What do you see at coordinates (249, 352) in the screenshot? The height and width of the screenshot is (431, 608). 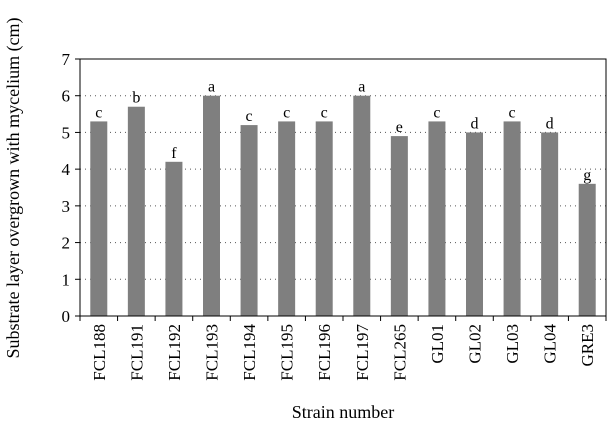 I see `x-tick-label: FCL194` at bounding box center [249, 352].